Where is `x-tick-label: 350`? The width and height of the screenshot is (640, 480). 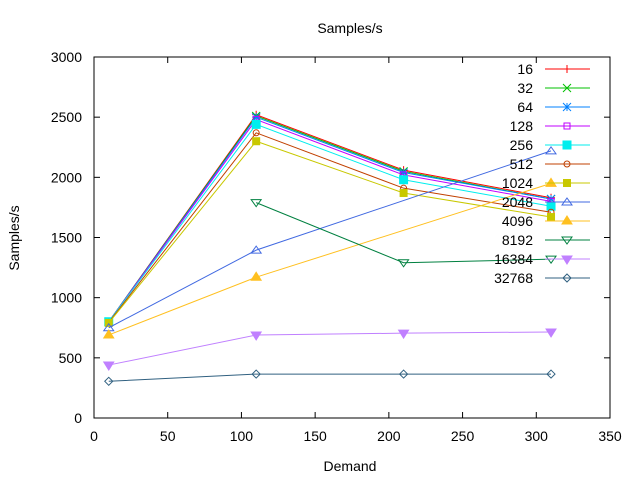 x-tick-label: 350 is located at coordinates (610, 436).